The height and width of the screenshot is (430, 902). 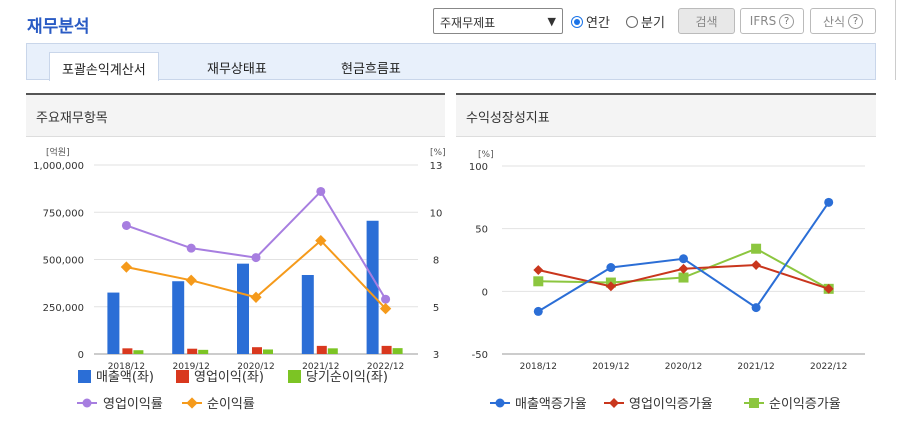 I want to click on legend-label: 매출액(좌), so click(x=125, y=377).